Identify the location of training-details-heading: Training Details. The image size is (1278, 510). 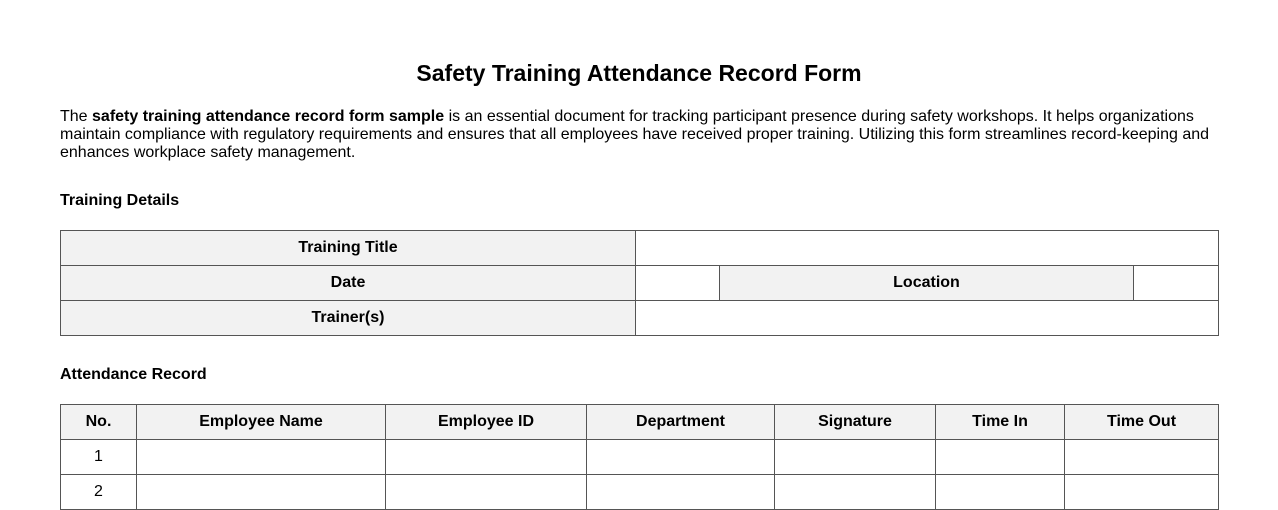
(120, 200).